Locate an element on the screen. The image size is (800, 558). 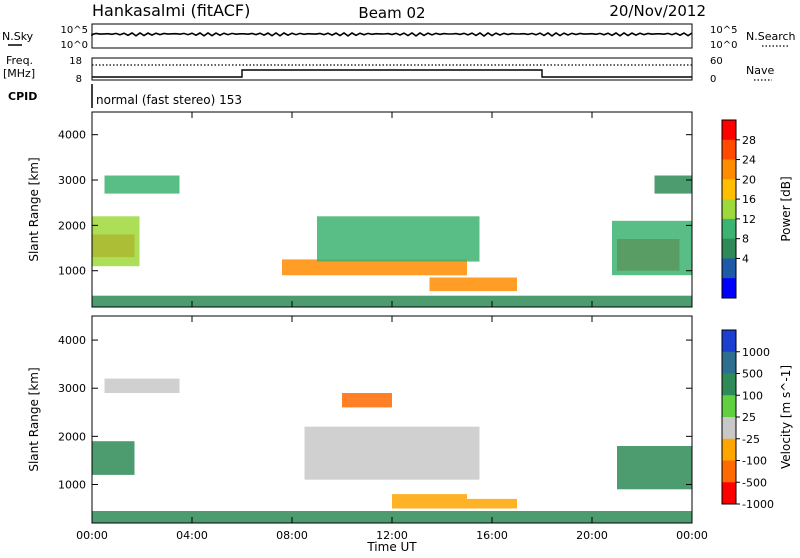
velocity-ytick-label: 4000 is located at coordinates (72, 340).